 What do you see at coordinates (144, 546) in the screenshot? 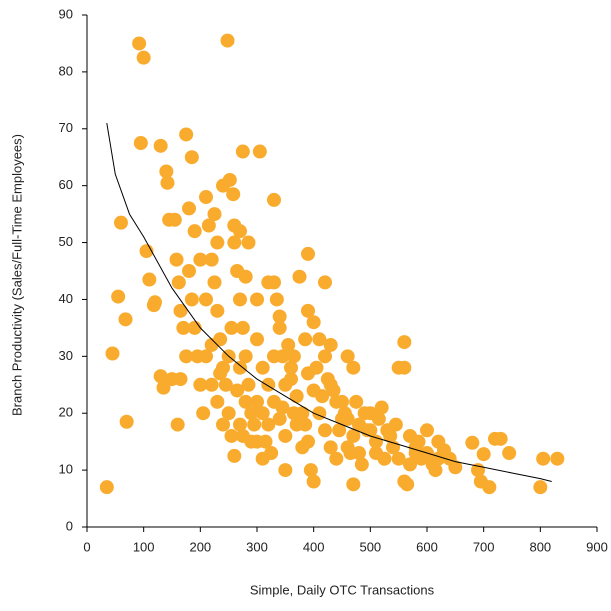
I see `x-tick-label: 100` at bounding box center [144, 546].